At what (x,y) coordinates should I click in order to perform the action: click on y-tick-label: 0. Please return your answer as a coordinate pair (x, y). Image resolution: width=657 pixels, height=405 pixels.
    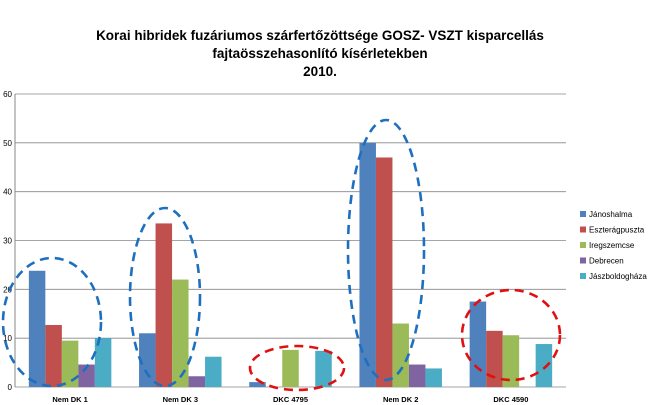
    Looking at the image, I should click on (10, 387).